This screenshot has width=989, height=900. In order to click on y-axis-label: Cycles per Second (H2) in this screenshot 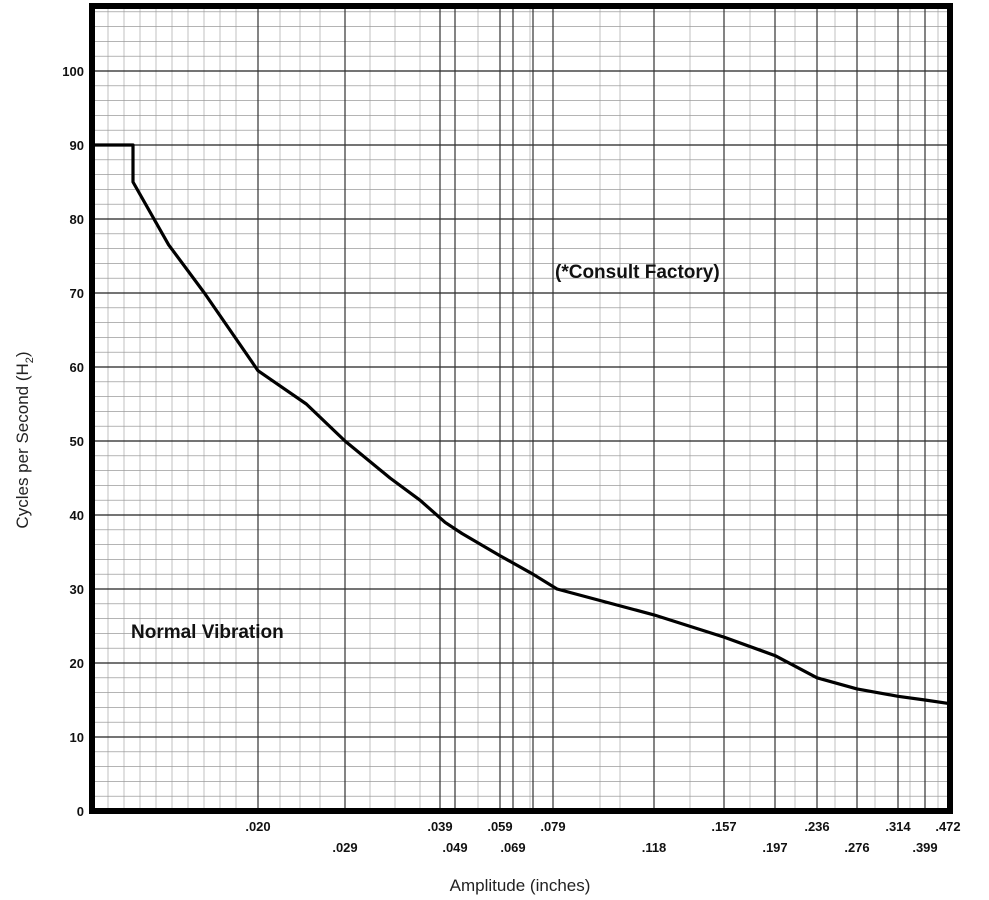, I will do `click(24, 439)`.